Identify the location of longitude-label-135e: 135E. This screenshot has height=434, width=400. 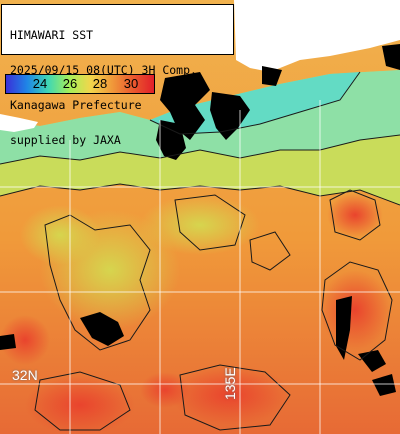
(230, 383).